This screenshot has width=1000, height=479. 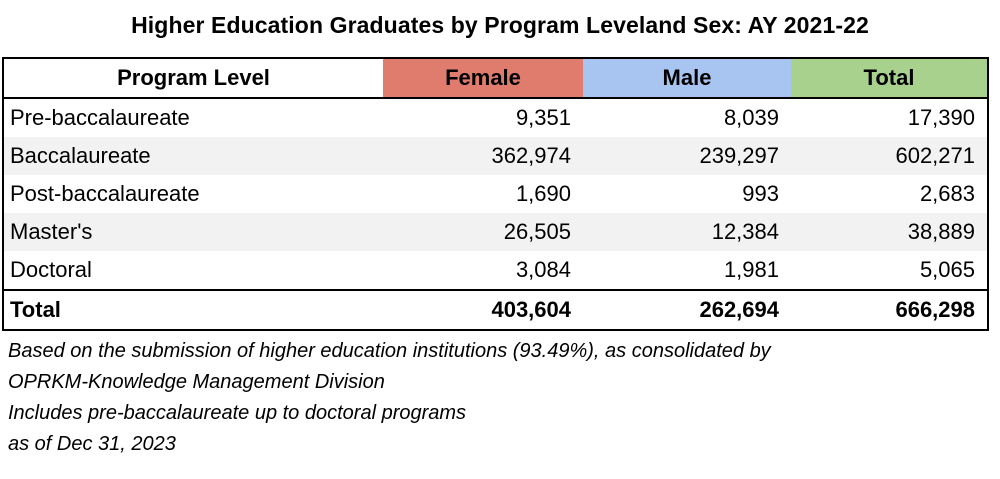 What do you see at coordinates (760, 193) in the screenshot?
I see `cell-male: 993` at bounding box center [760, 193].